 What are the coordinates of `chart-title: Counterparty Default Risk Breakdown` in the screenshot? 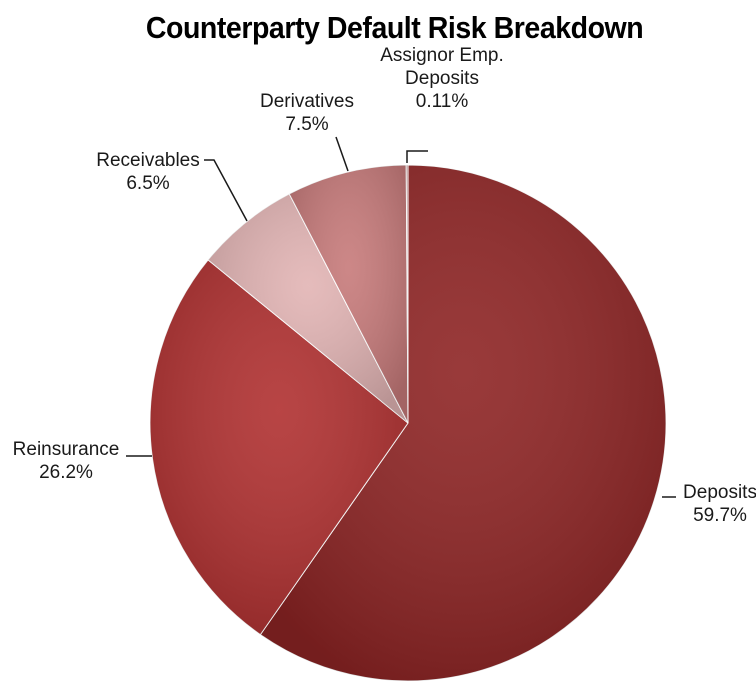 It's located at (394, 27).